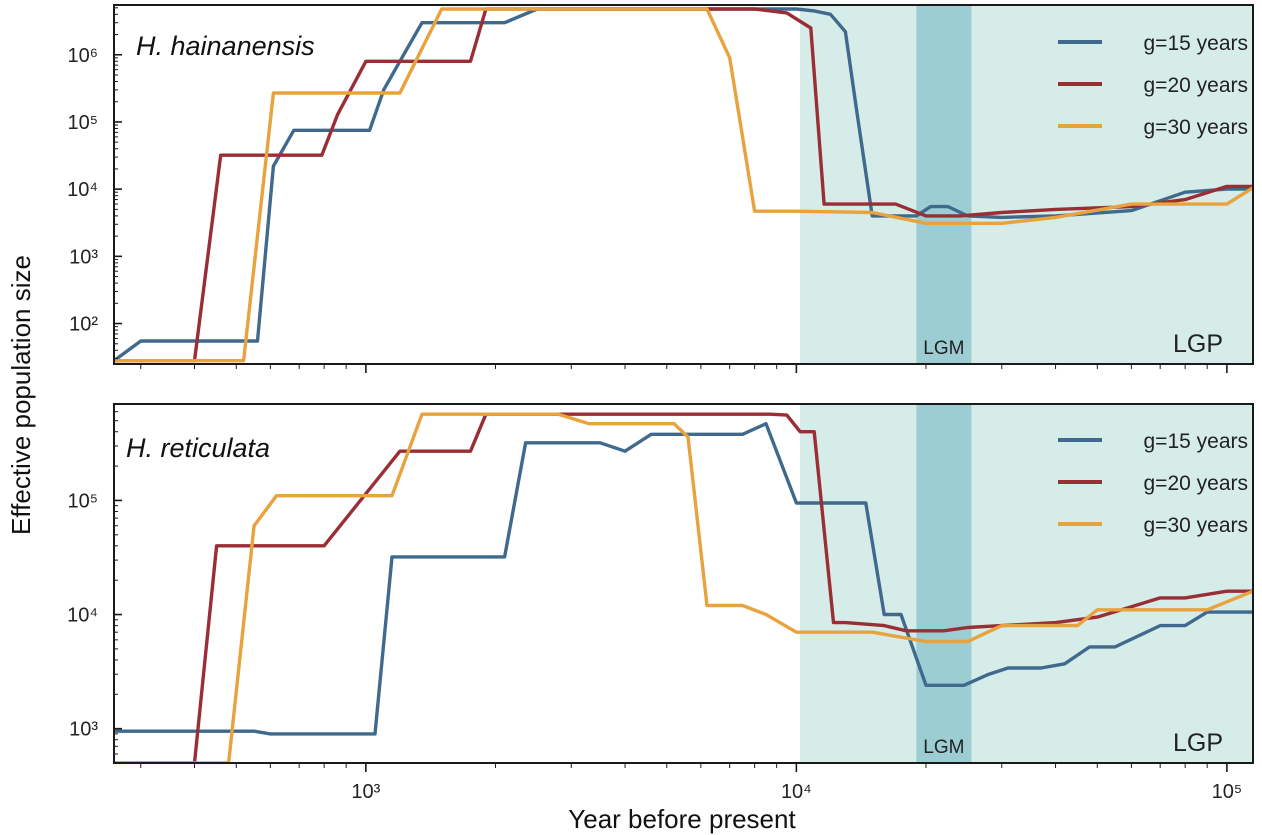 This screenshot has height=835, width=1262. I want to click on panel-title: H. hainanensis, so click(225, 46).